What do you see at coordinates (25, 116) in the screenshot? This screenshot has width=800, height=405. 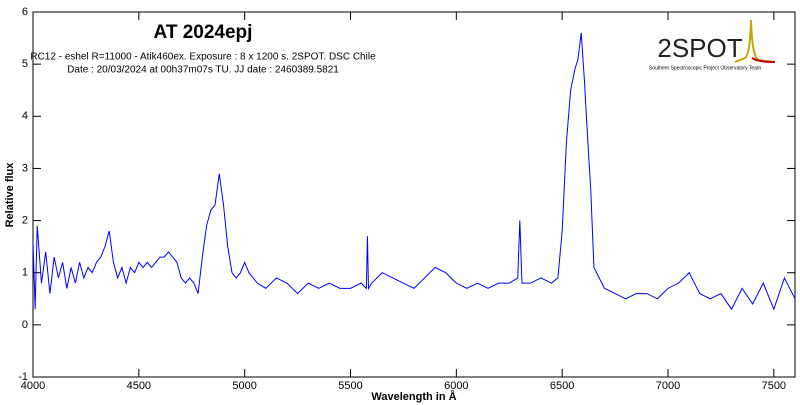 I see `y-tick-label: 4` at bounding box center [25, 116].